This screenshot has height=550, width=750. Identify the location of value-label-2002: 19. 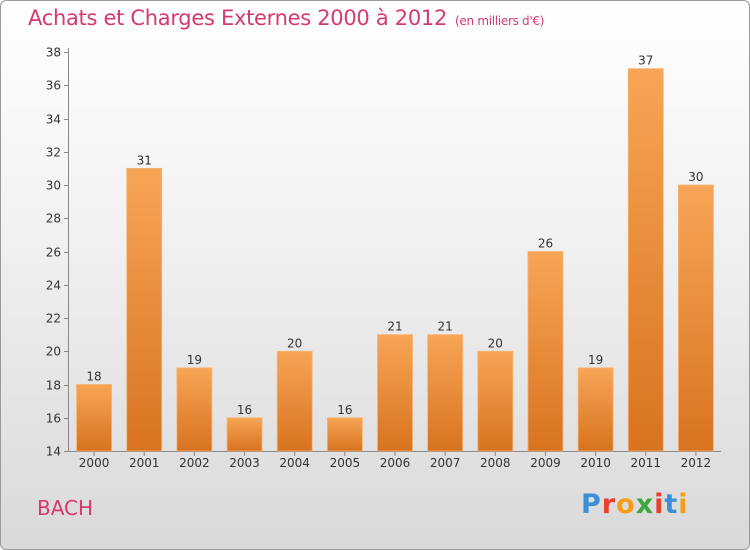
(194, 360).